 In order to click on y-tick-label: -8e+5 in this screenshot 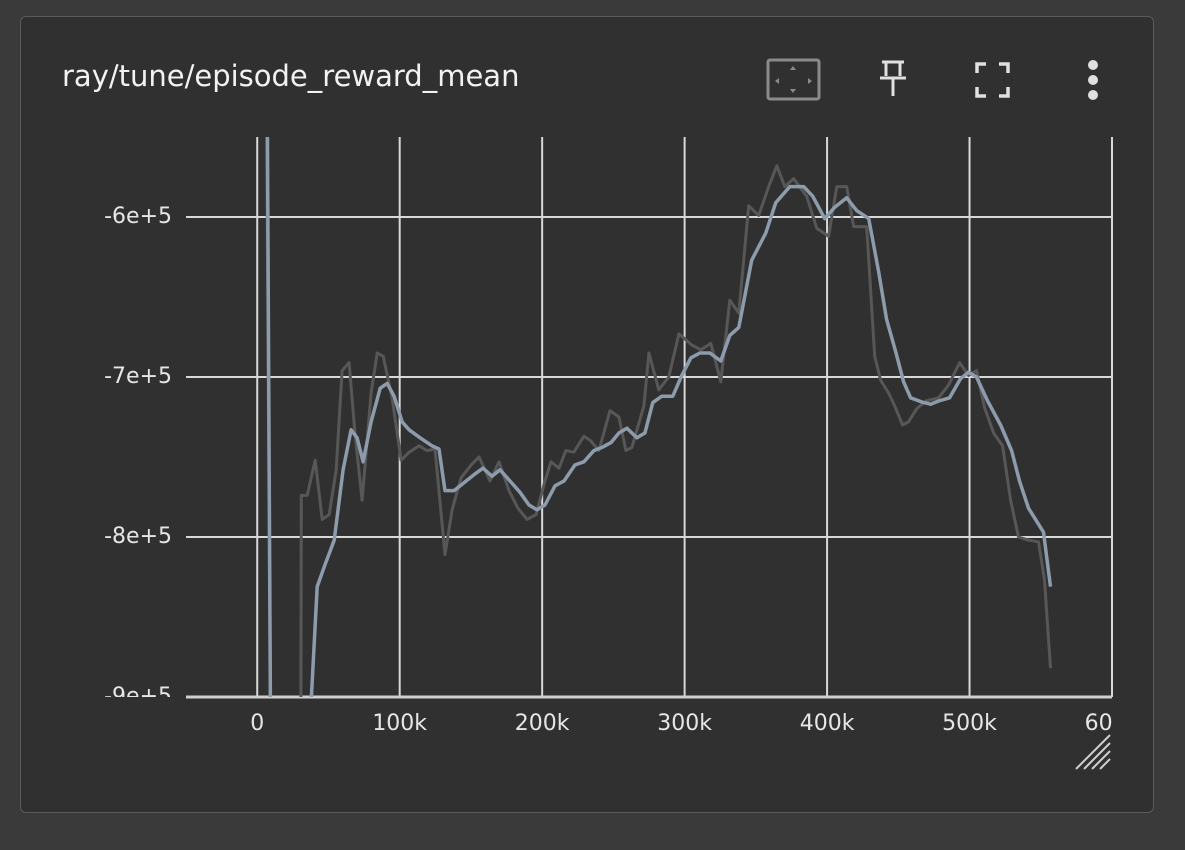, I will do `click(138, 536)`.